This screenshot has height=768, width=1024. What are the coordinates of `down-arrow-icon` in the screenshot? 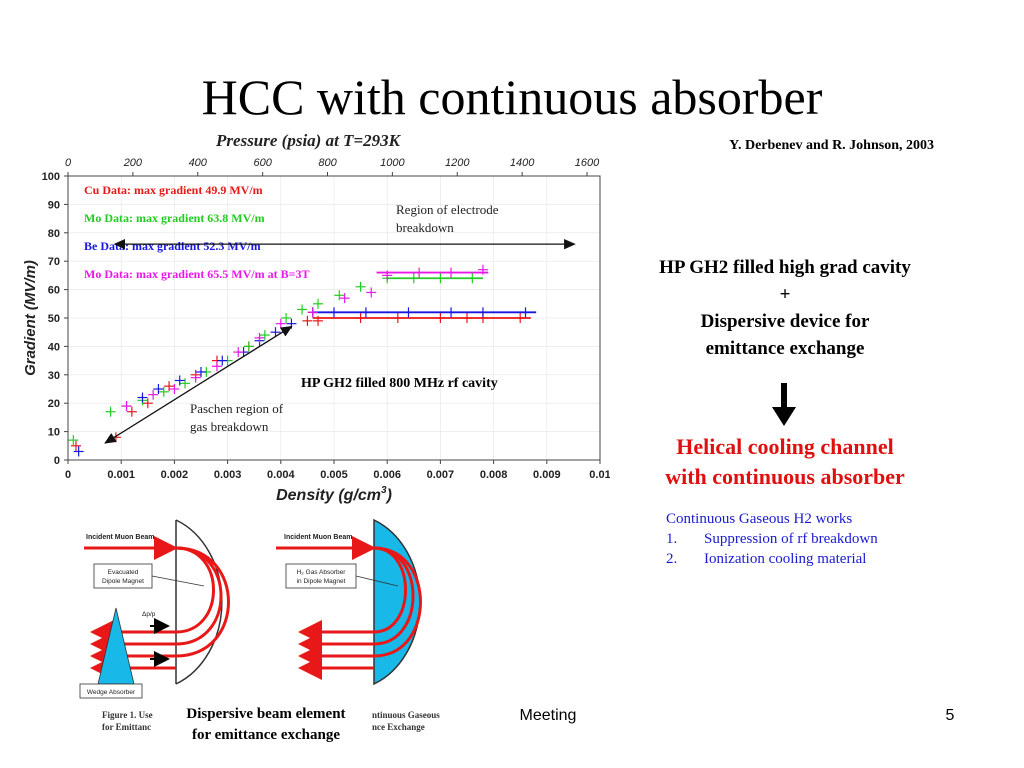 It's located at (784, 404).